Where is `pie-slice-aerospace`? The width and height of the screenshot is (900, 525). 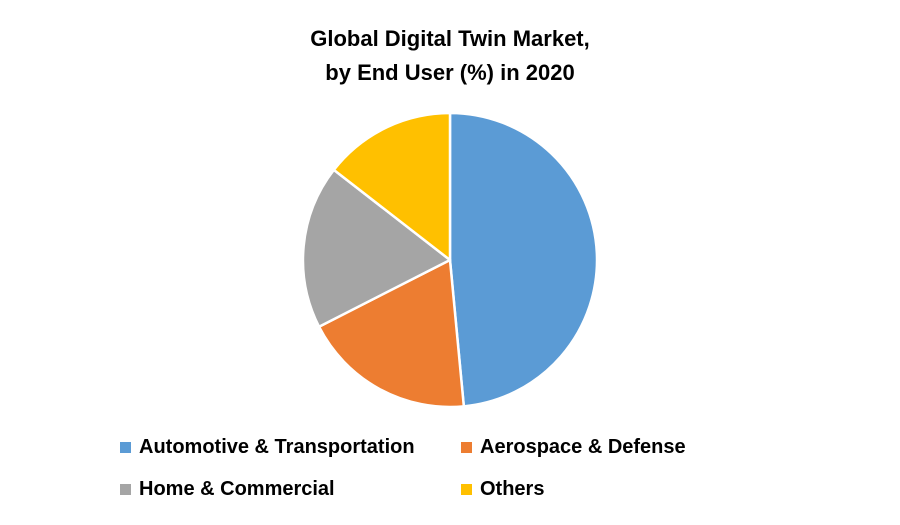
pie-slice-aerospace is located at coordinates (391, 333).